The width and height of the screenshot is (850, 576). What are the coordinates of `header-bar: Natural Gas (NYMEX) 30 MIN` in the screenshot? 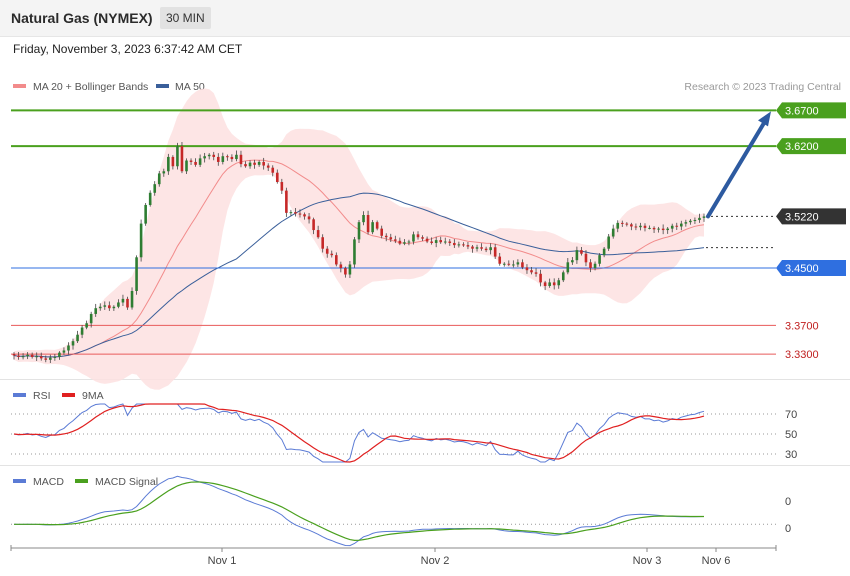 It's located at (425, 18).